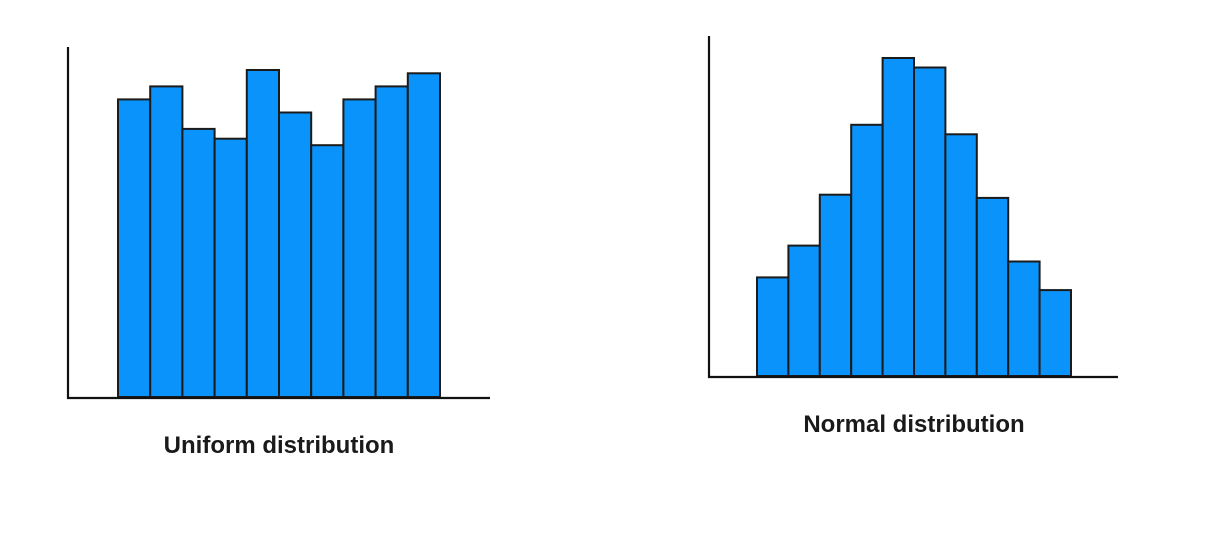 The width and height of the screenshot is (1220, 550). Describe the element at coordinates (913, 424) in the screenshot. I see `normal-chart-title: Normal distribution` at that location.